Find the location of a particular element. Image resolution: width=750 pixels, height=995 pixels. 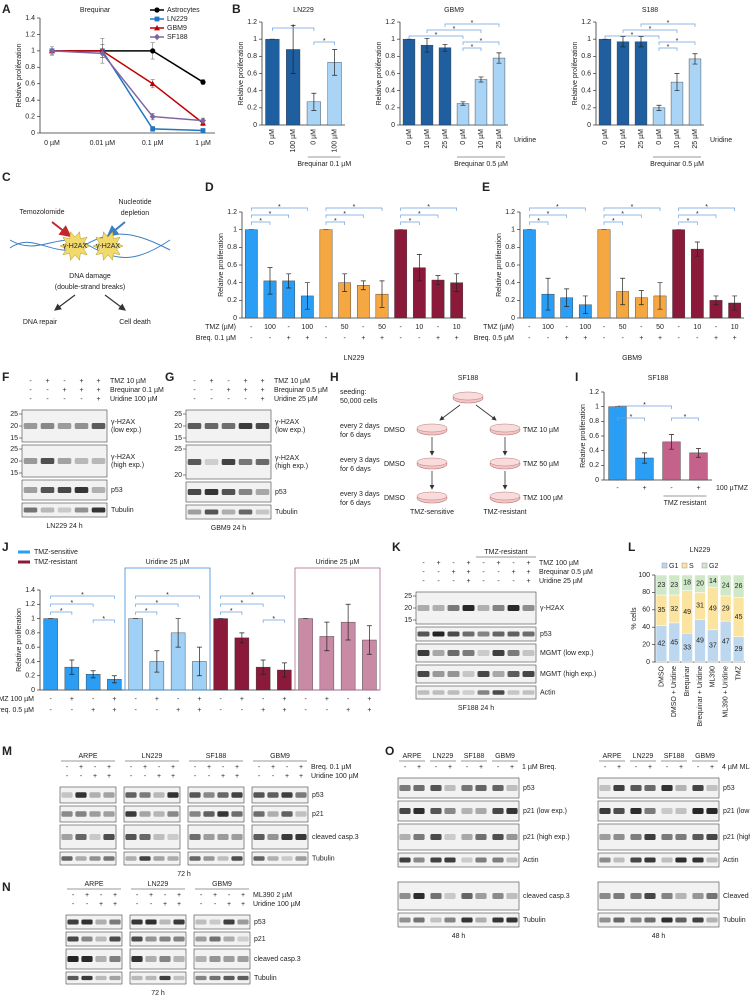

arrow is located at coordinates (486, 412).